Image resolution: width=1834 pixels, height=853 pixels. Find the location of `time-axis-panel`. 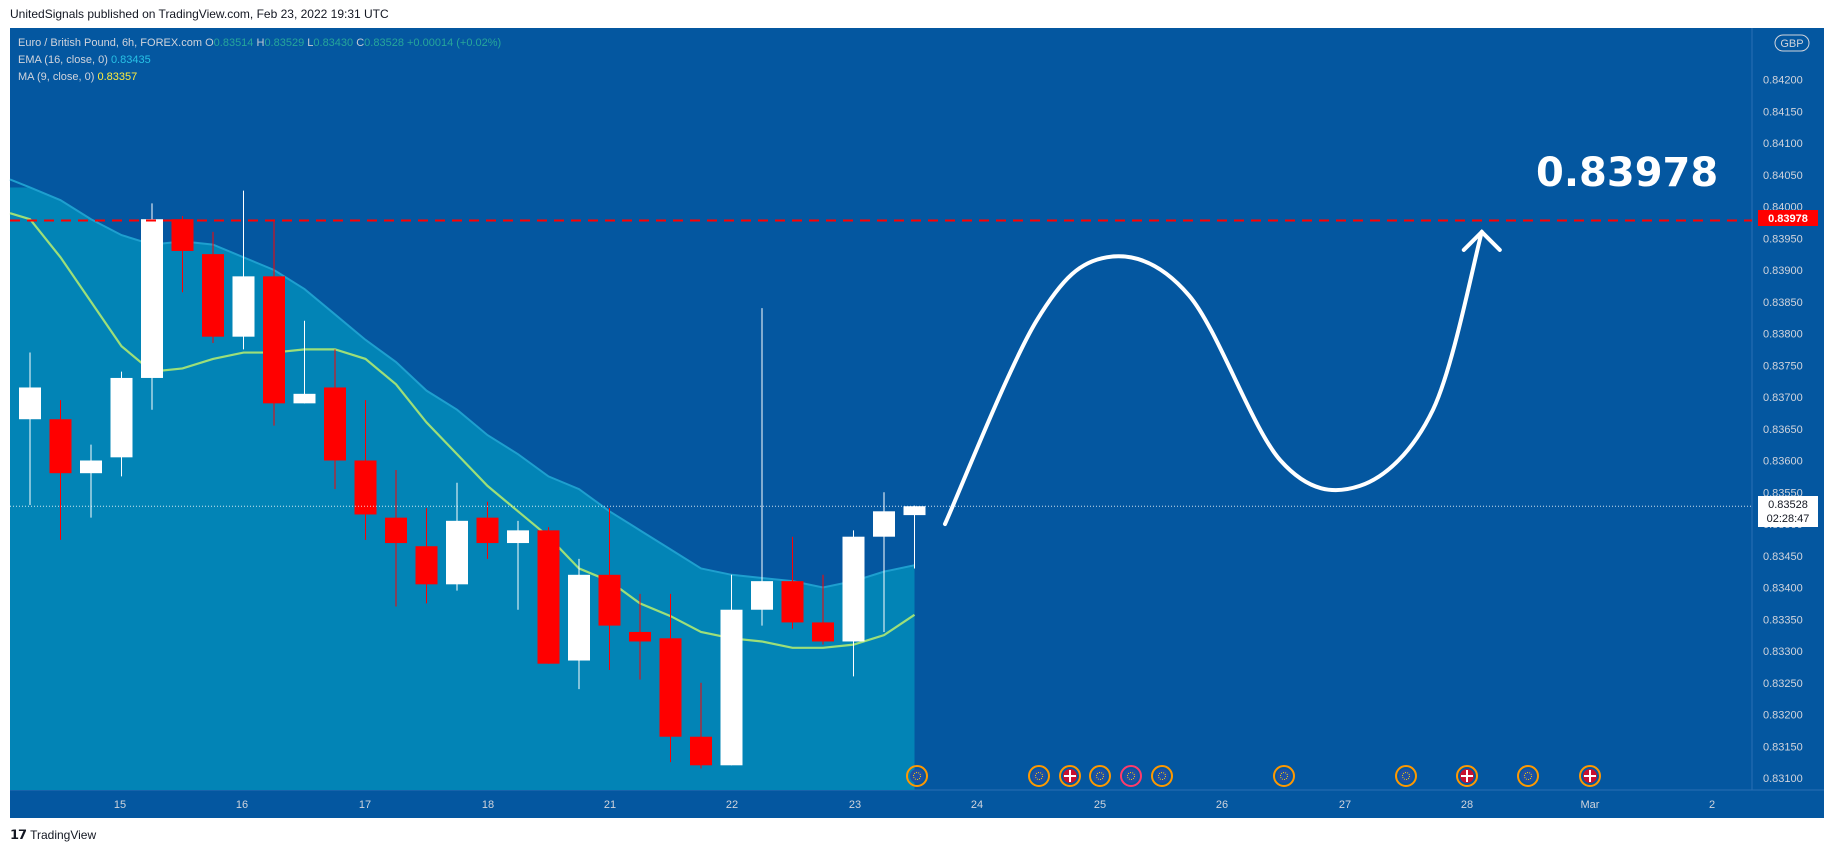

time-axis-panel is located at coordinates (917, 804).